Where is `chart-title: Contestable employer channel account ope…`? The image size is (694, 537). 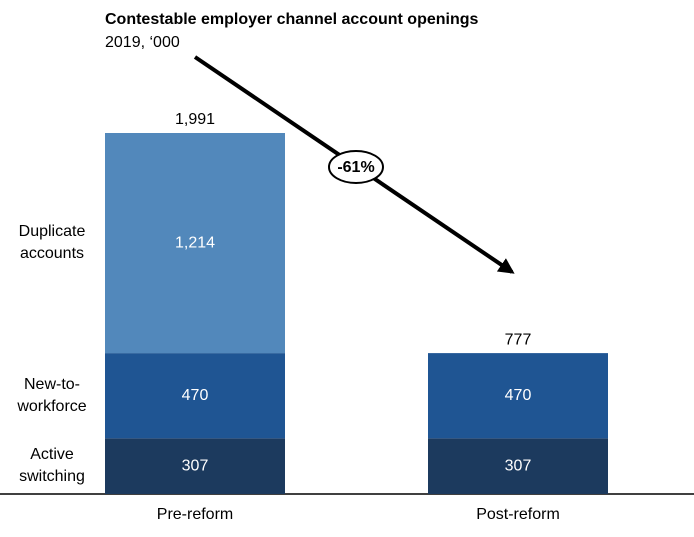 chart-title: Contestable employer channel account ope… is located at coordinates (292, 19).